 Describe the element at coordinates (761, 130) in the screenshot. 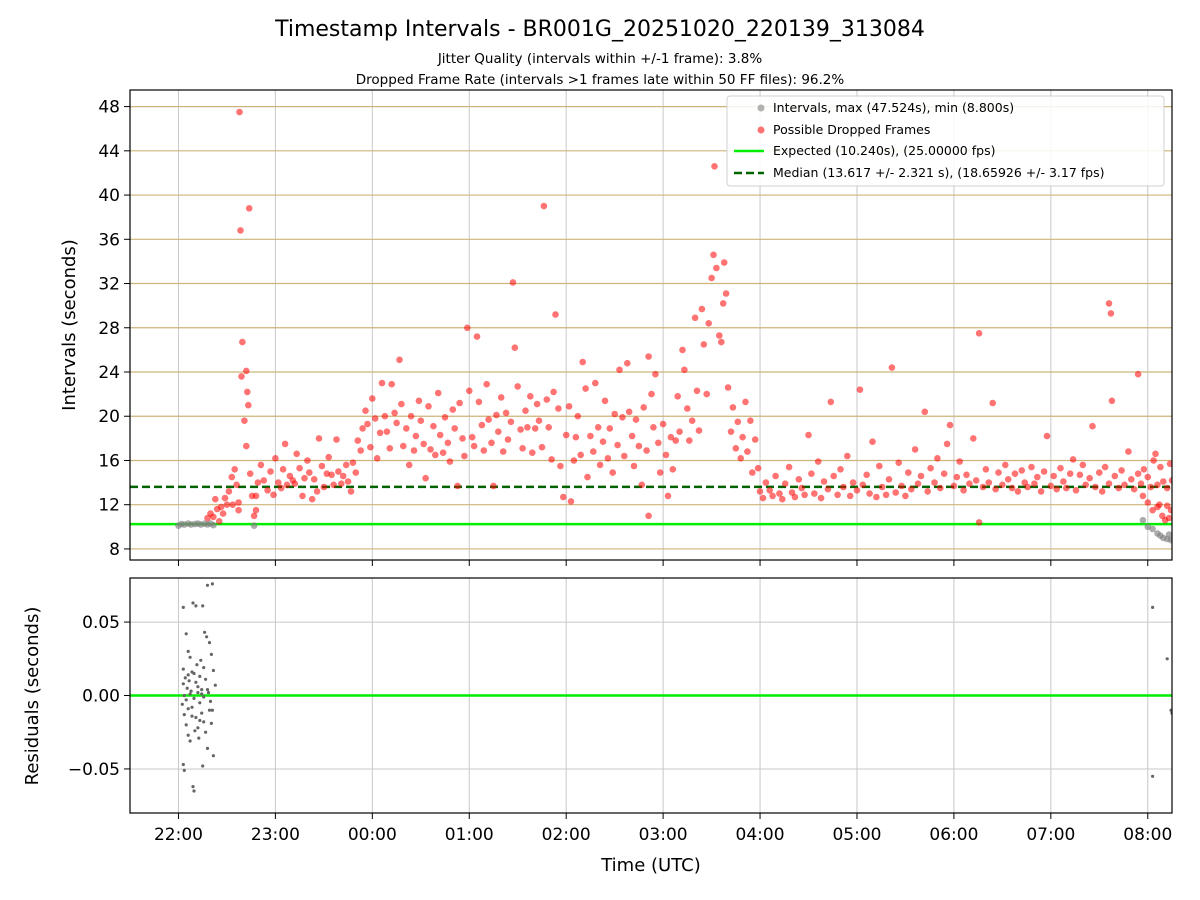

I see `legend-marker-dropped` at that location.